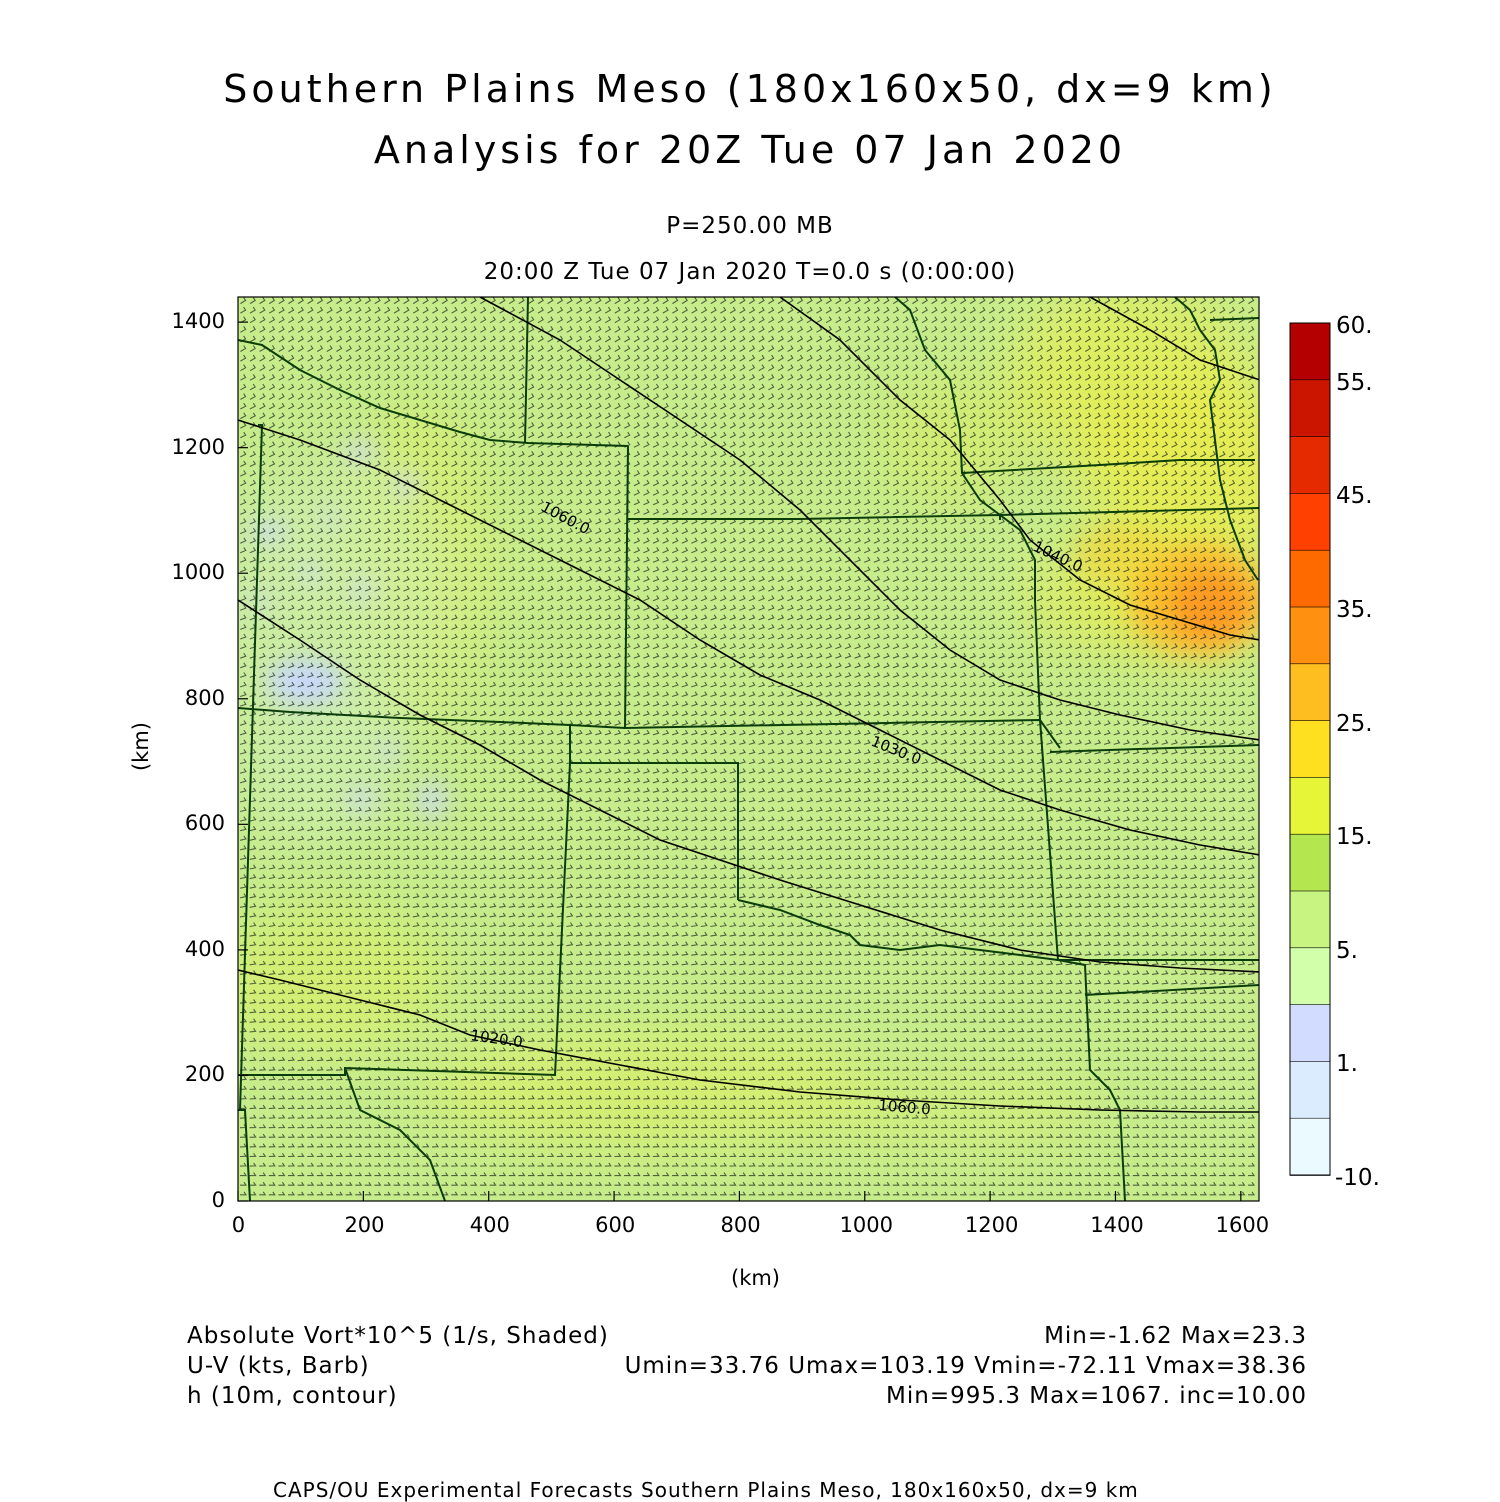 The image size is (1500, 1502). Describe the element at coordinates (198, 321) in the screenshot. I see `y-tick-label: 1400` at that location.